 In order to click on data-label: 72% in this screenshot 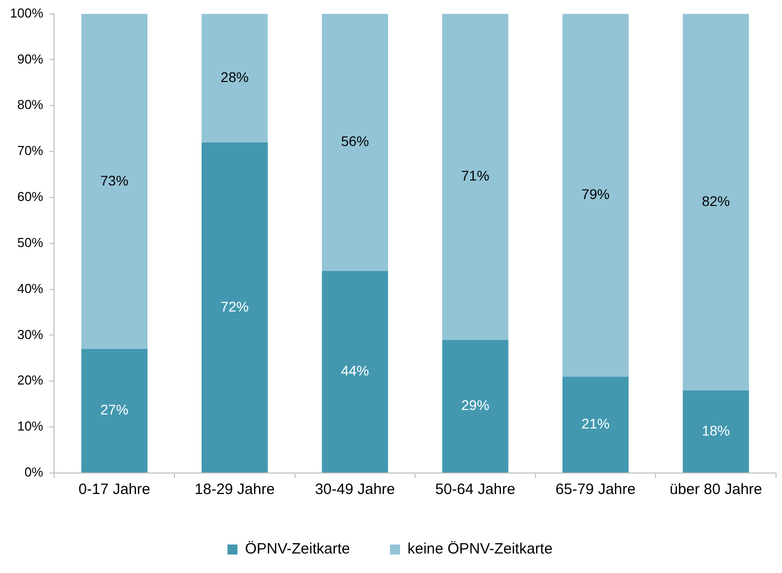, I will do `click(234, 306)`.